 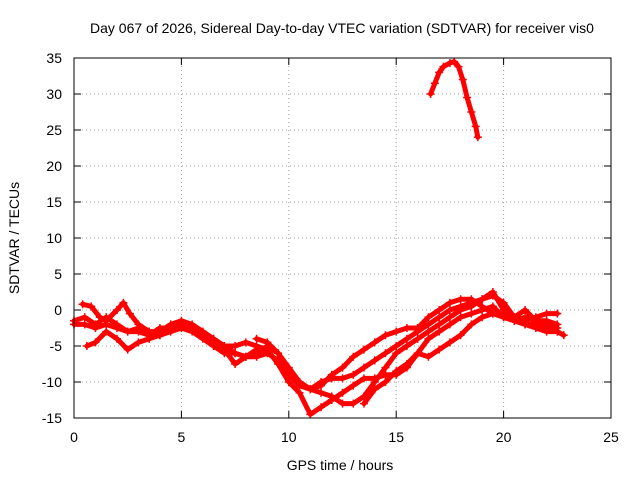 What do you see at coordinates (52, 382) in the screenshot?
I see `y-tick-label: -10` at bounding box center [52, 382].